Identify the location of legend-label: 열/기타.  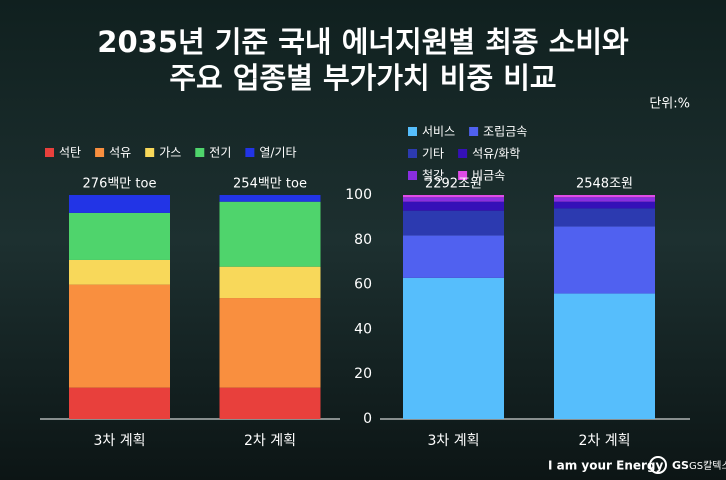
(277, 153).